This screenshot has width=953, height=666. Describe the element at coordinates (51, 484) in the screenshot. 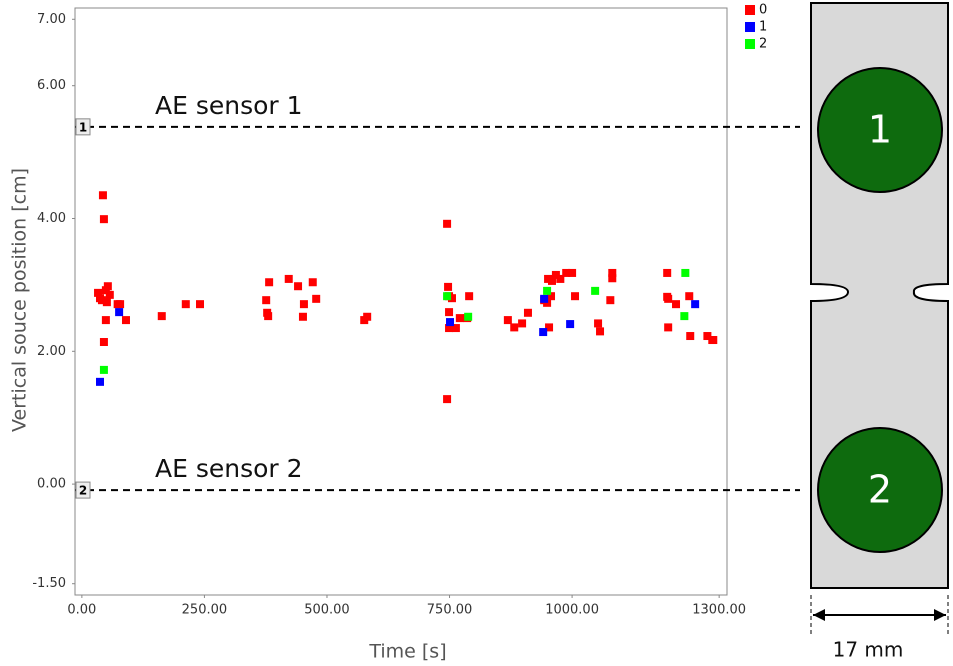

I see `y-tick-label: 0.00` at that location.